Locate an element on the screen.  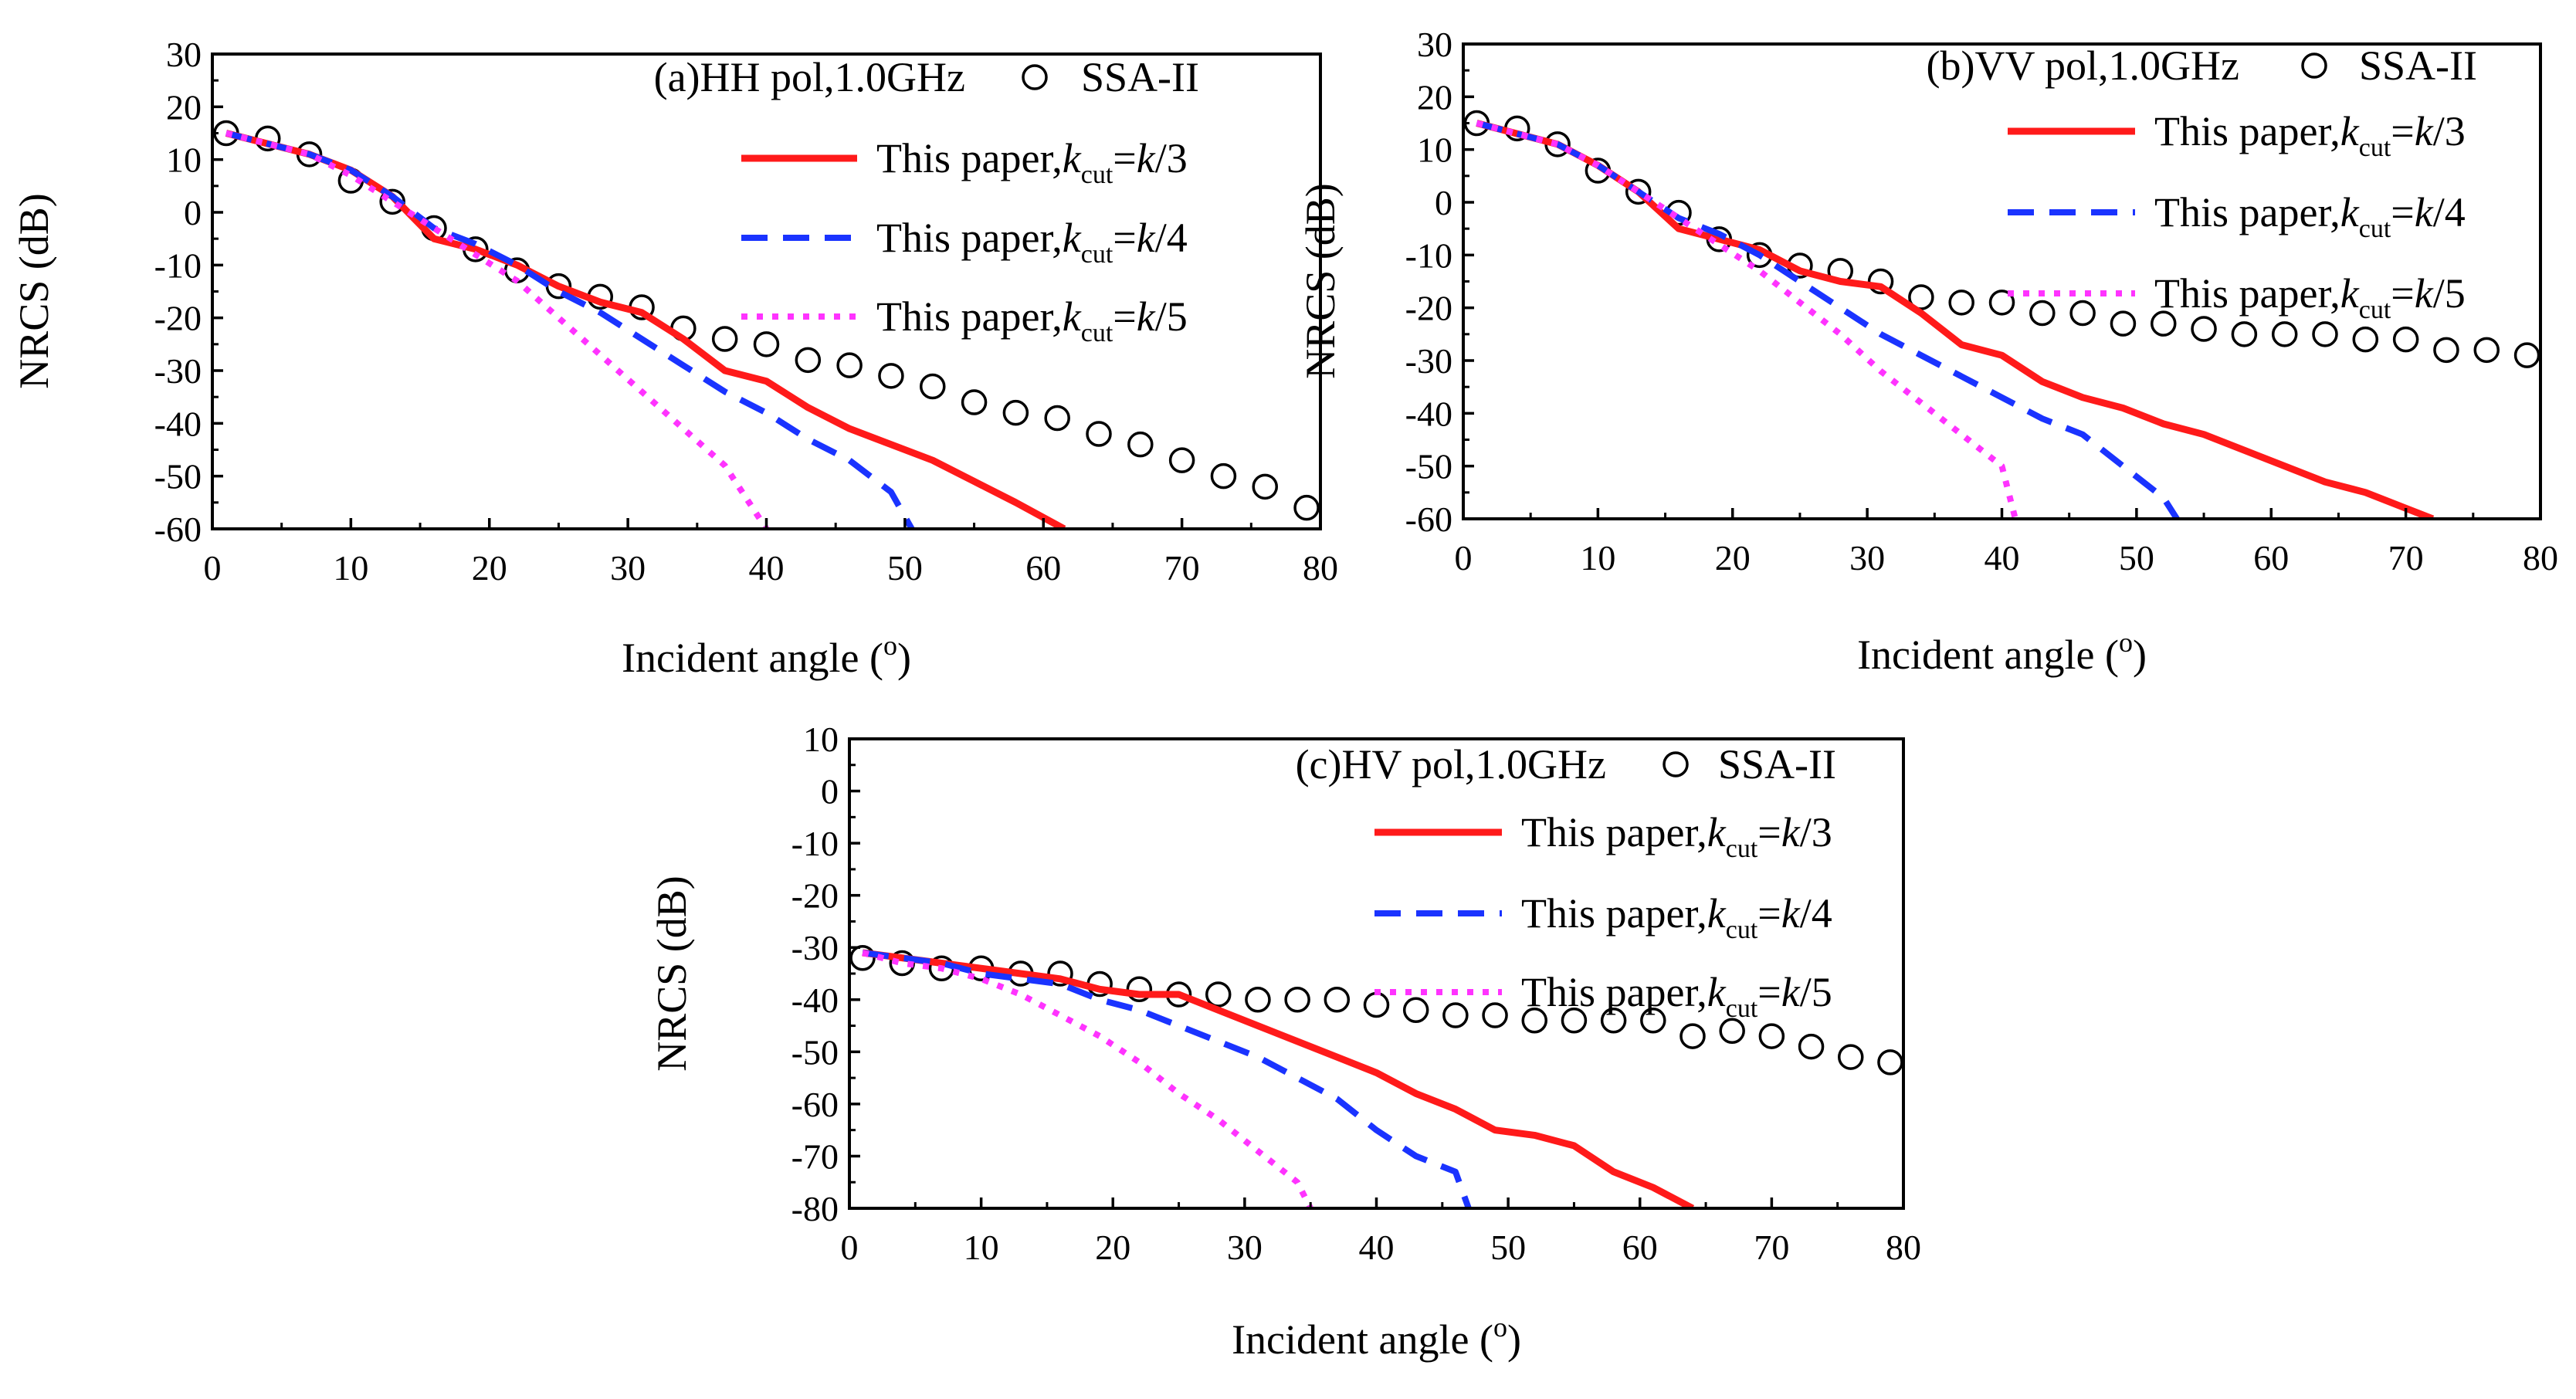
series-ssa-ii is located at coordinates (2001, 239).